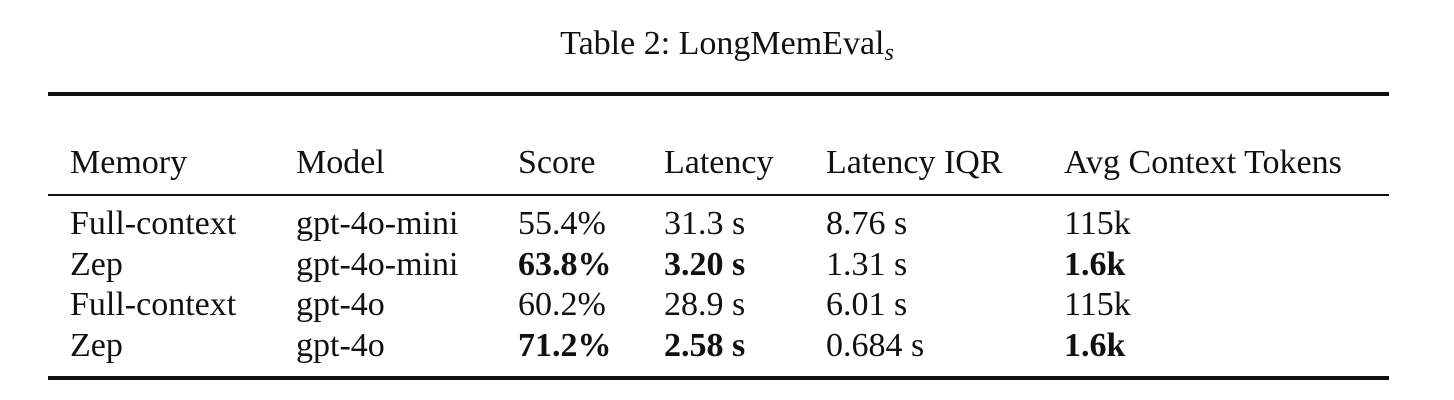 This screenshot has width=1454, height=400. I want to click on table-cell: 63.8%, so click(565, 264).